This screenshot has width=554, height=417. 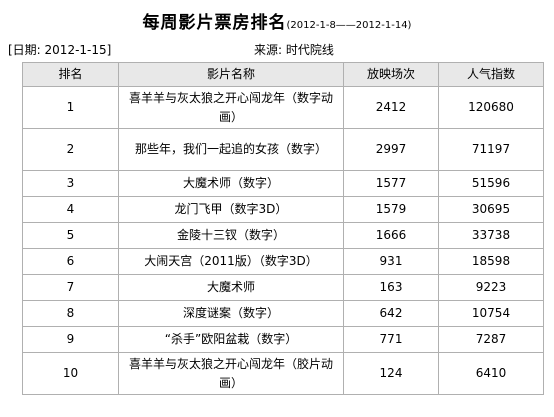 What do you see at coordinates (491, 209) in the screenshot?
I see `popularity-cell: 30695` at bounding box center [491, 209].